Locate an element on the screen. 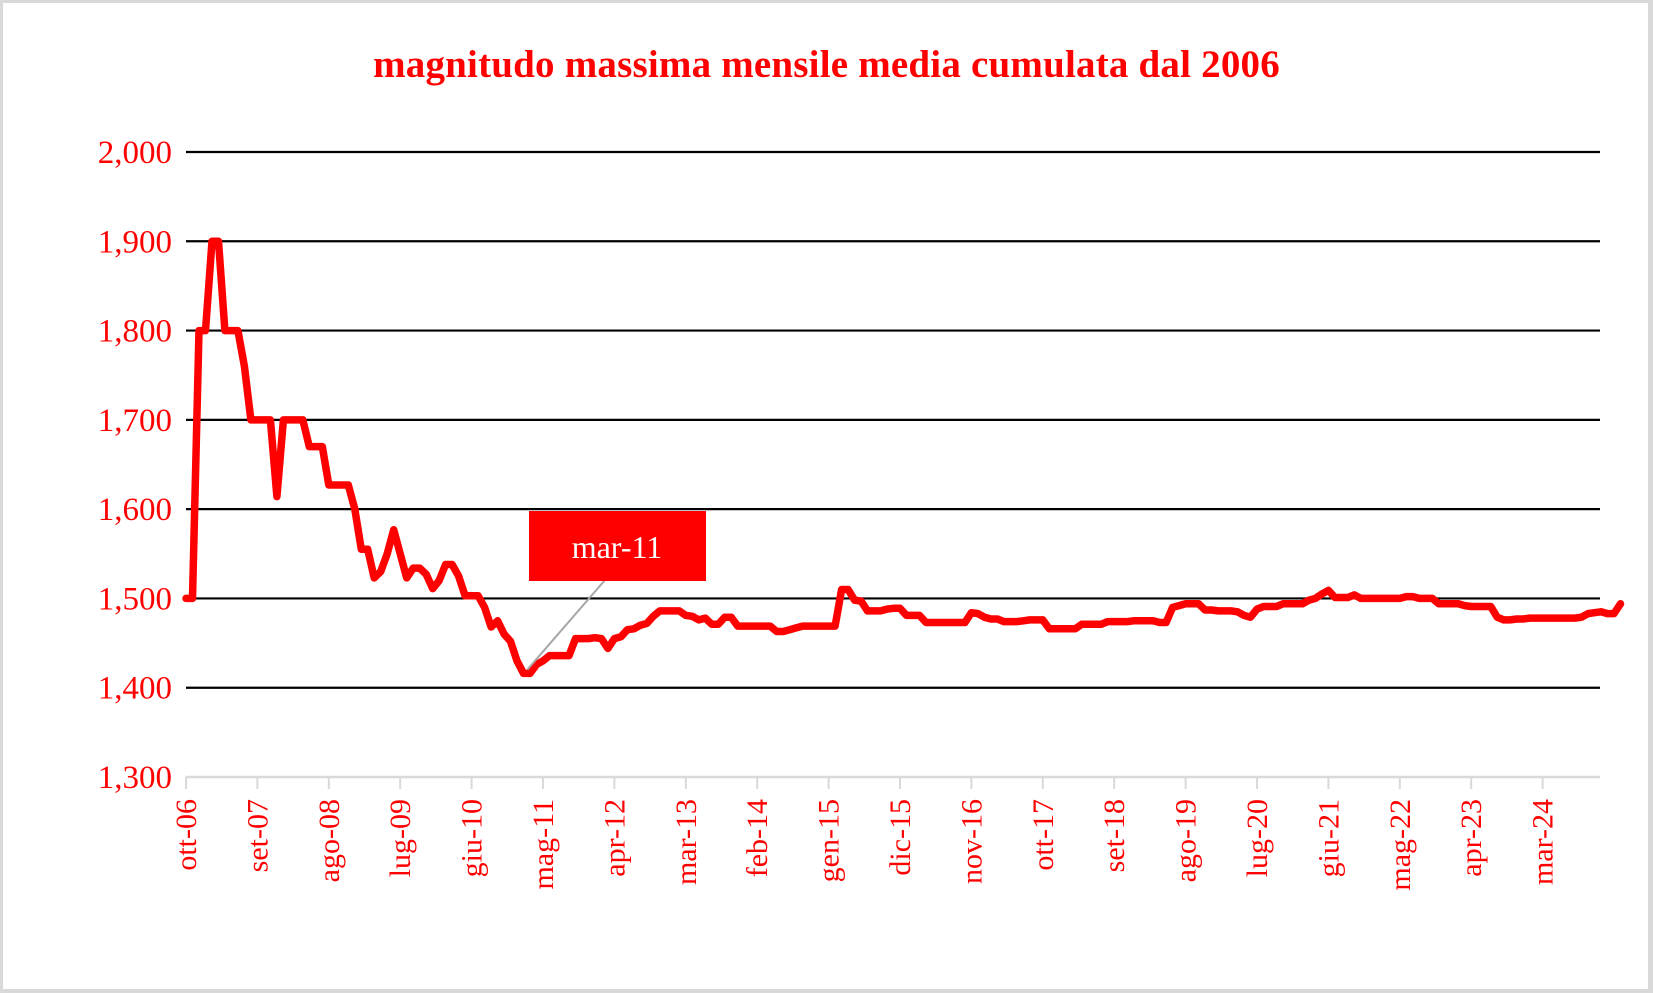  x-tick-label: mar-24 is located at coordinates (1543, 842).